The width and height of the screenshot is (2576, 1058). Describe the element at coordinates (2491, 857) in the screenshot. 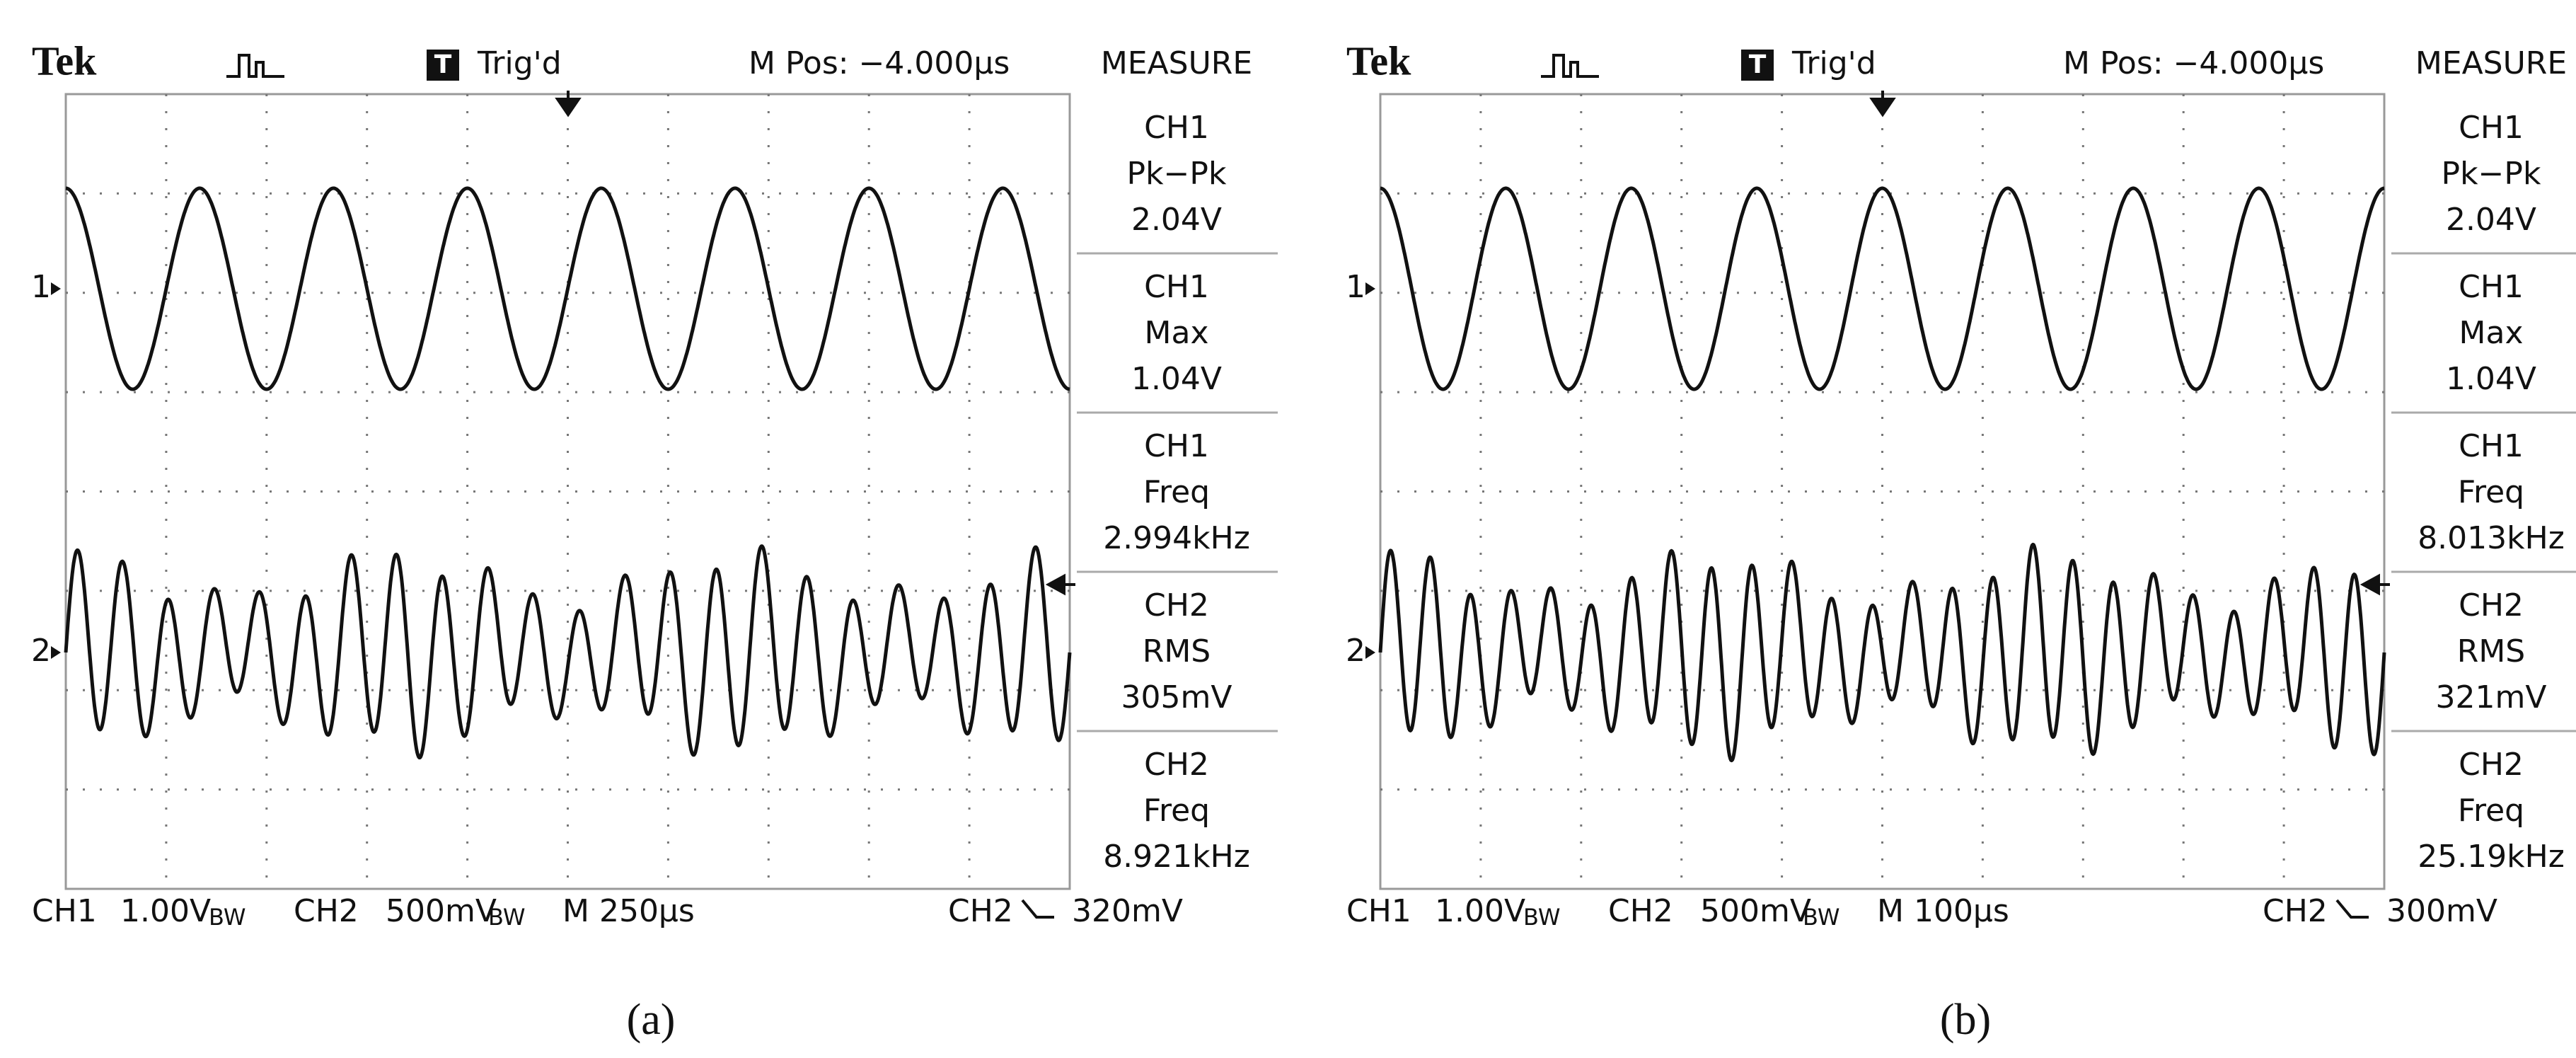

I see `measure-value: 25.19kHz` at that location.